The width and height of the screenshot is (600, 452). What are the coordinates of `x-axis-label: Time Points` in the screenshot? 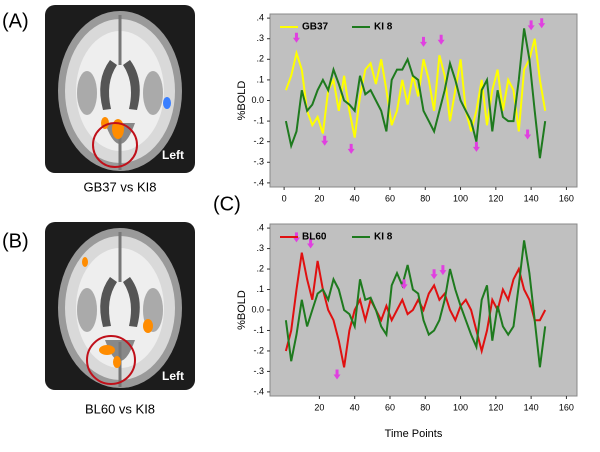 It's located at (414, 434).